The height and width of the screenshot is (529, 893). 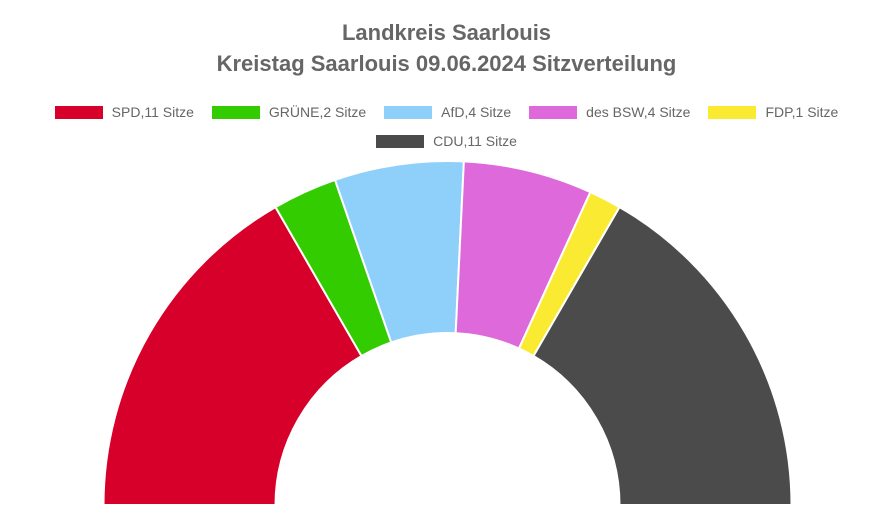 I want to click on legend-row-2: CDU,11 Sitze, so click(x=446, y=141).